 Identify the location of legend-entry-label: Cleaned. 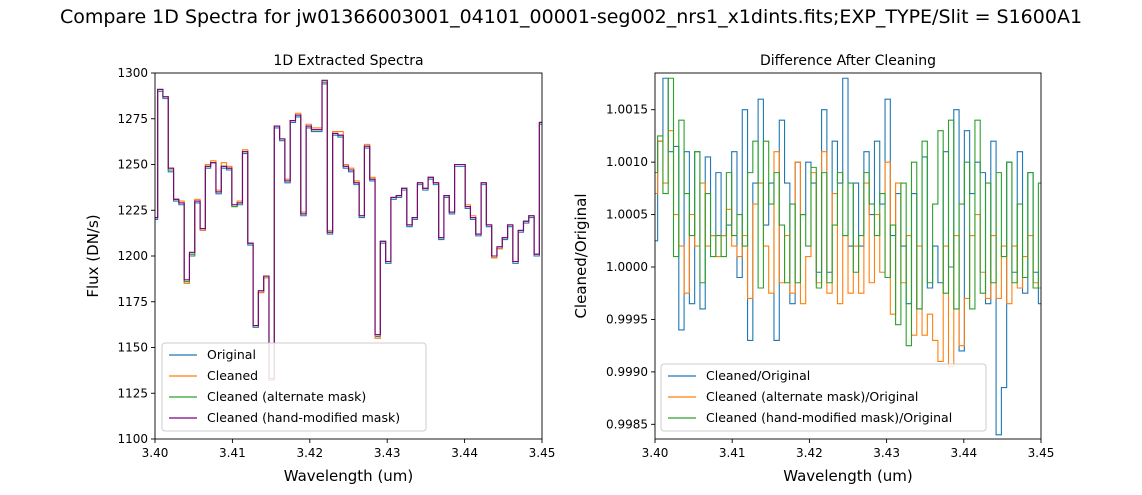
(232, 375).